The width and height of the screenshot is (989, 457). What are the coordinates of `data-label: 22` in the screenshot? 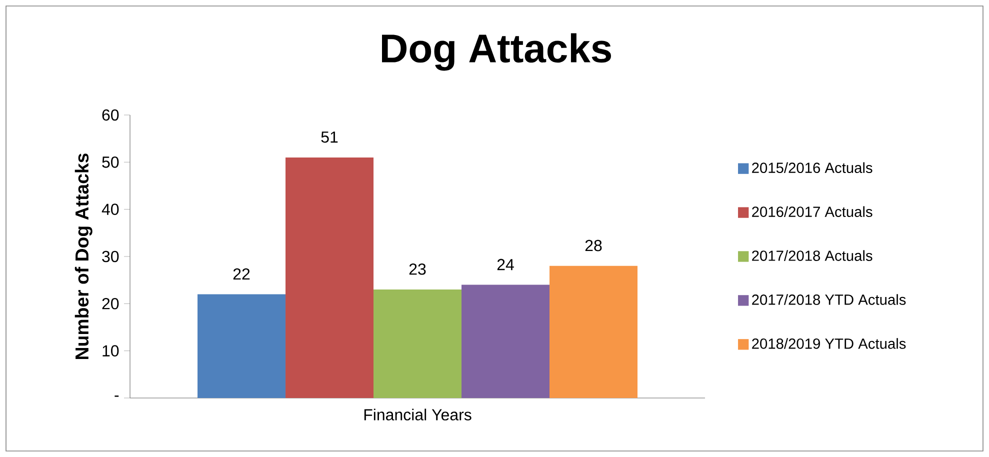 It's located at (241, 274).